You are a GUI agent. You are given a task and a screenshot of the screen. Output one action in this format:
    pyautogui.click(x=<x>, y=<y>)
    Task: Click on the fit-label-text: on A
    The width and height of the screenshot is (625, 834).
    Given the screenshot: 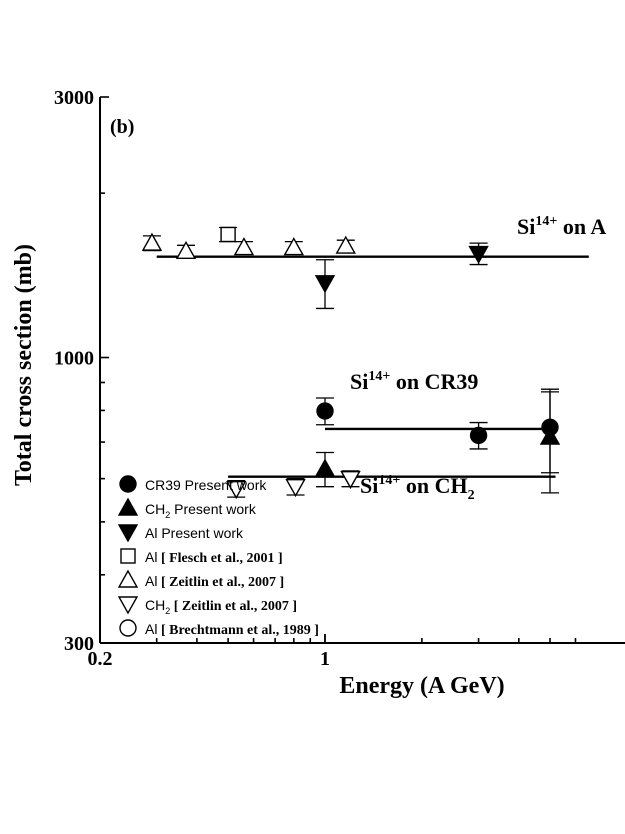 What is the action you would take?
    pyautogui.click(x=581, y=226)
    